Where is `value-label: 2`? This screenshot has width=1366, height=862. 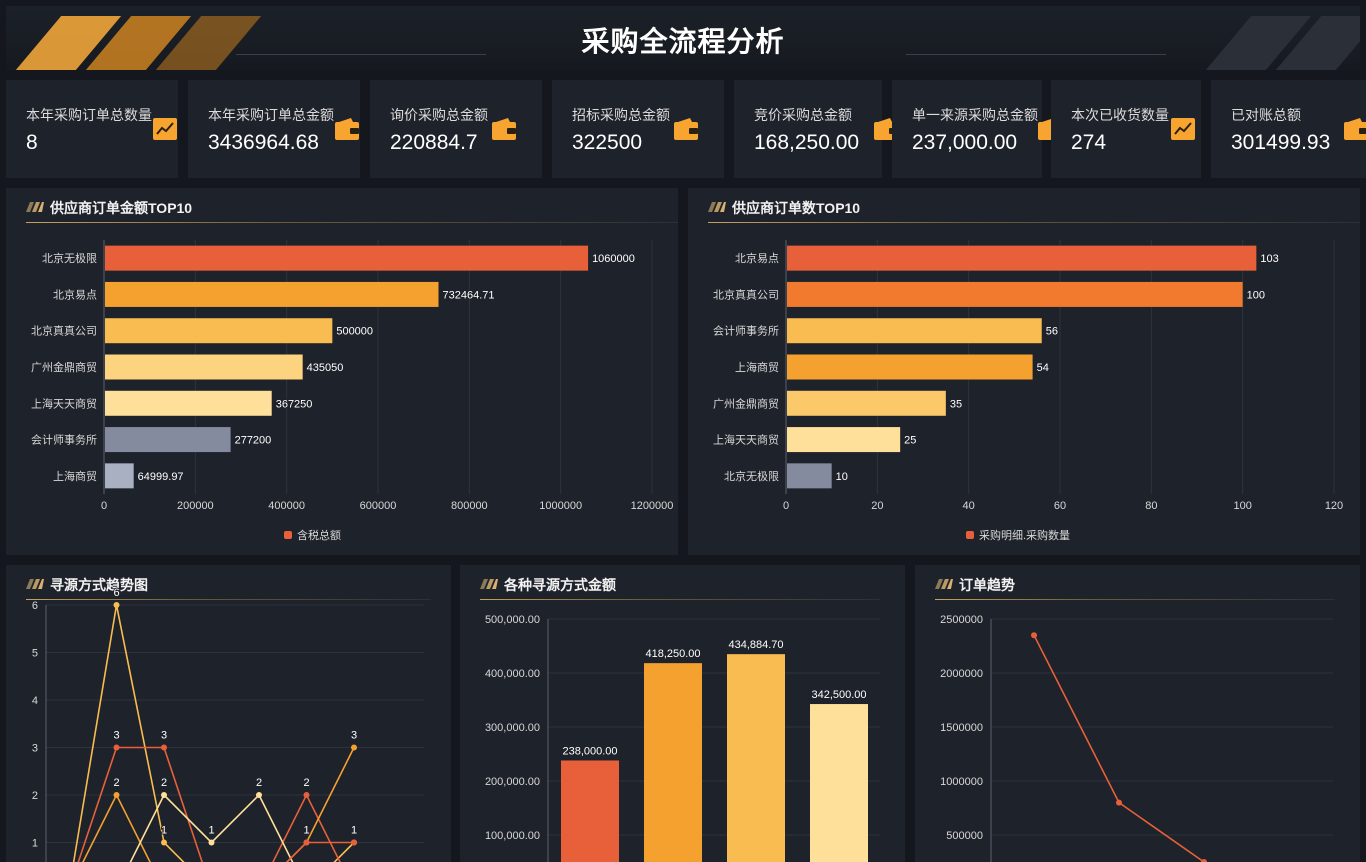 value-label: 2 is located at coordinates (164, 783).